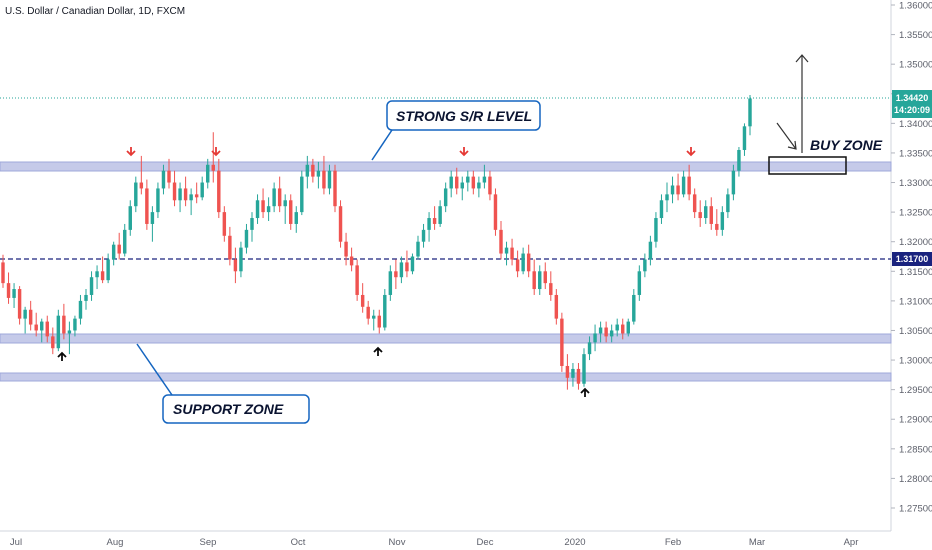  What do you see at coordinates (786, 136) in the screenshot?
I see `buy-zone-pointer-arrow-icon` at bounding box center [786, 136].